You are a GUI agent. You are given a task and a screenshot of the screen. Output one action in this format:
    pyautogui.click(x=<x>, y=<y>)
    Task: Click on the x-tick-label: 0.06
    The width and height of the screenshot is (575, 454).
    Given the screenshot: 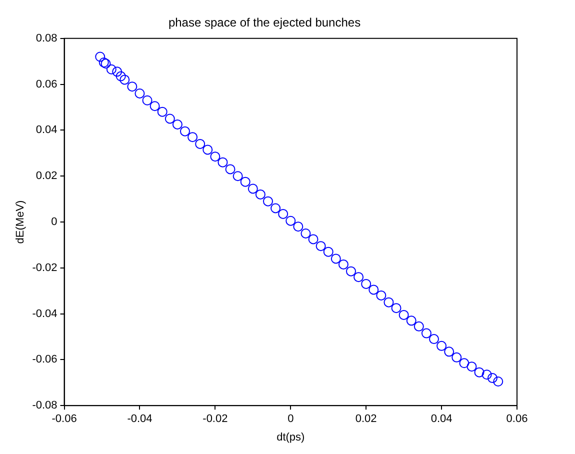 What is the action you would take?
    pyautogui.click(x=517, y=419)
    